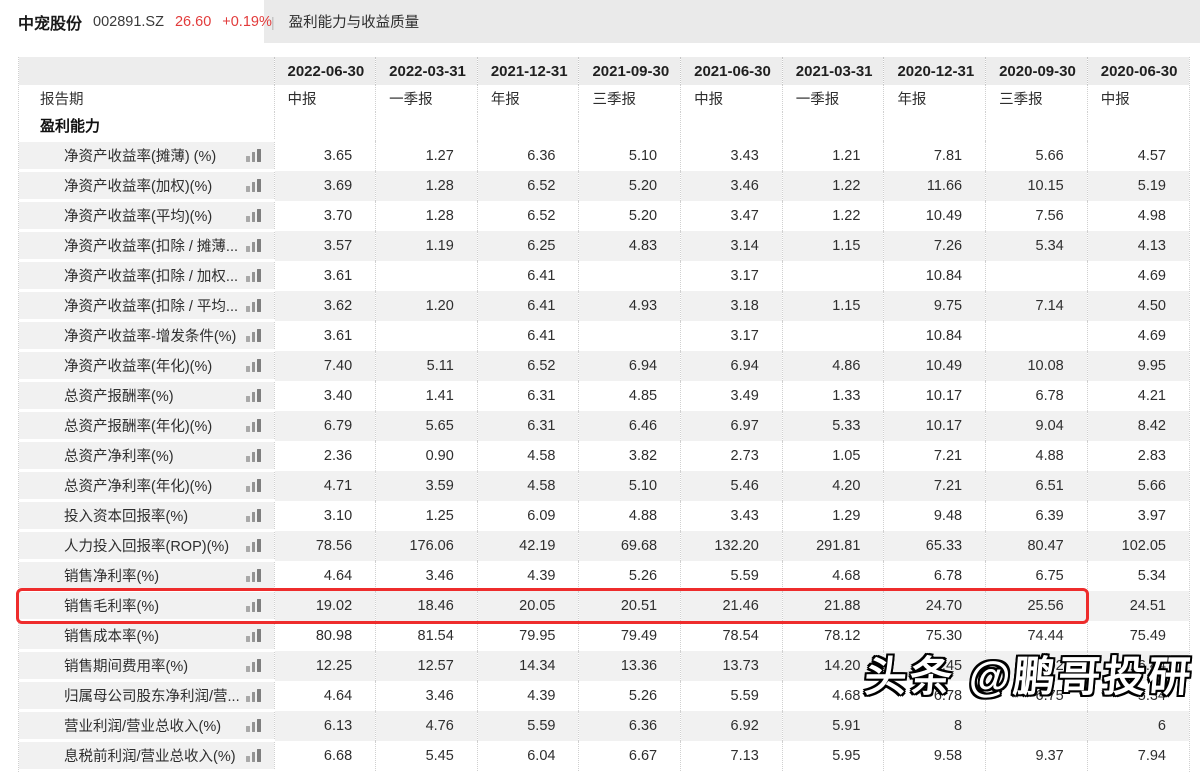 The image size is (1200, 772). What do you see at coordinates (1036, 515) in the screenshot?
I see `value-cell: 6.39` at bounding box center [1036, 515].